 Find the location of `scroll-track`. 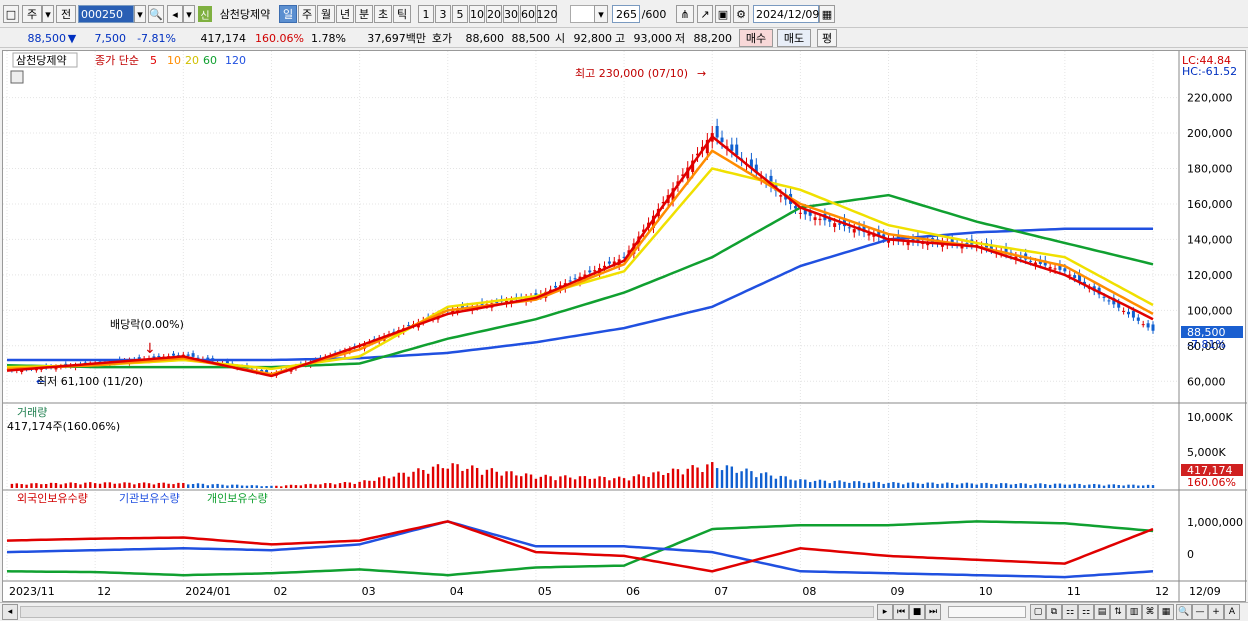

scroll-track is located at coordinates (447, 612).